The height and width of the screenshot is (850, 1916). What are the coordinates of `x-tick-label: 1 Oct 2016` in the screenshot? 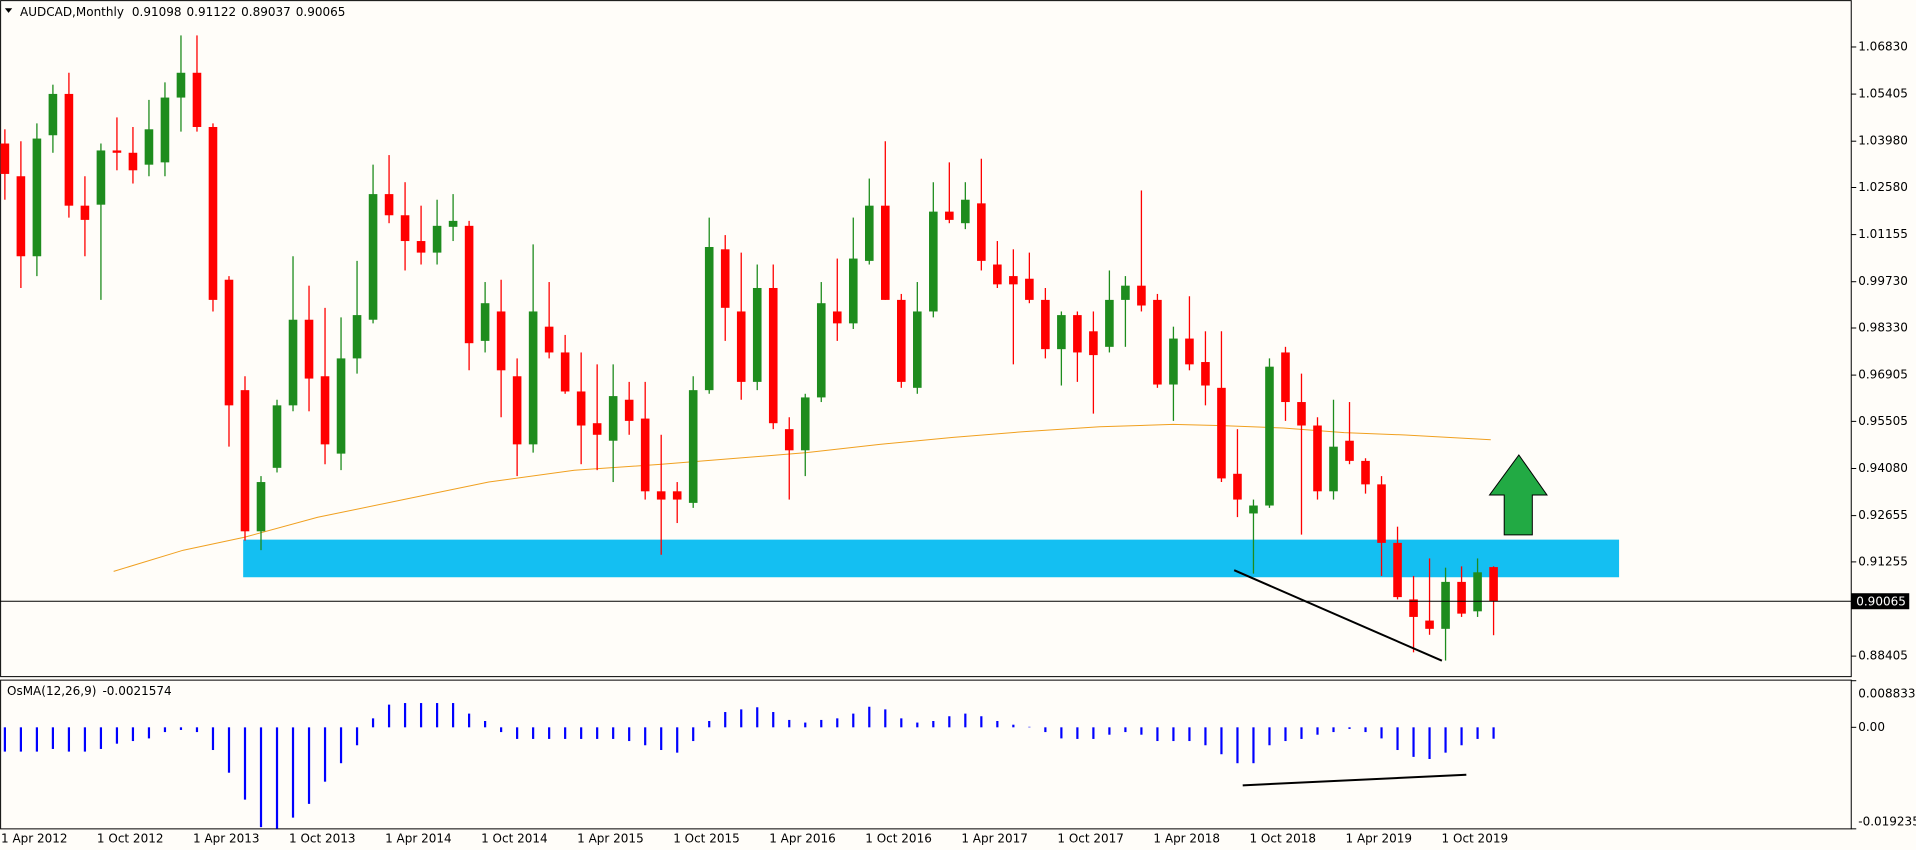 It's located at (898, 839).